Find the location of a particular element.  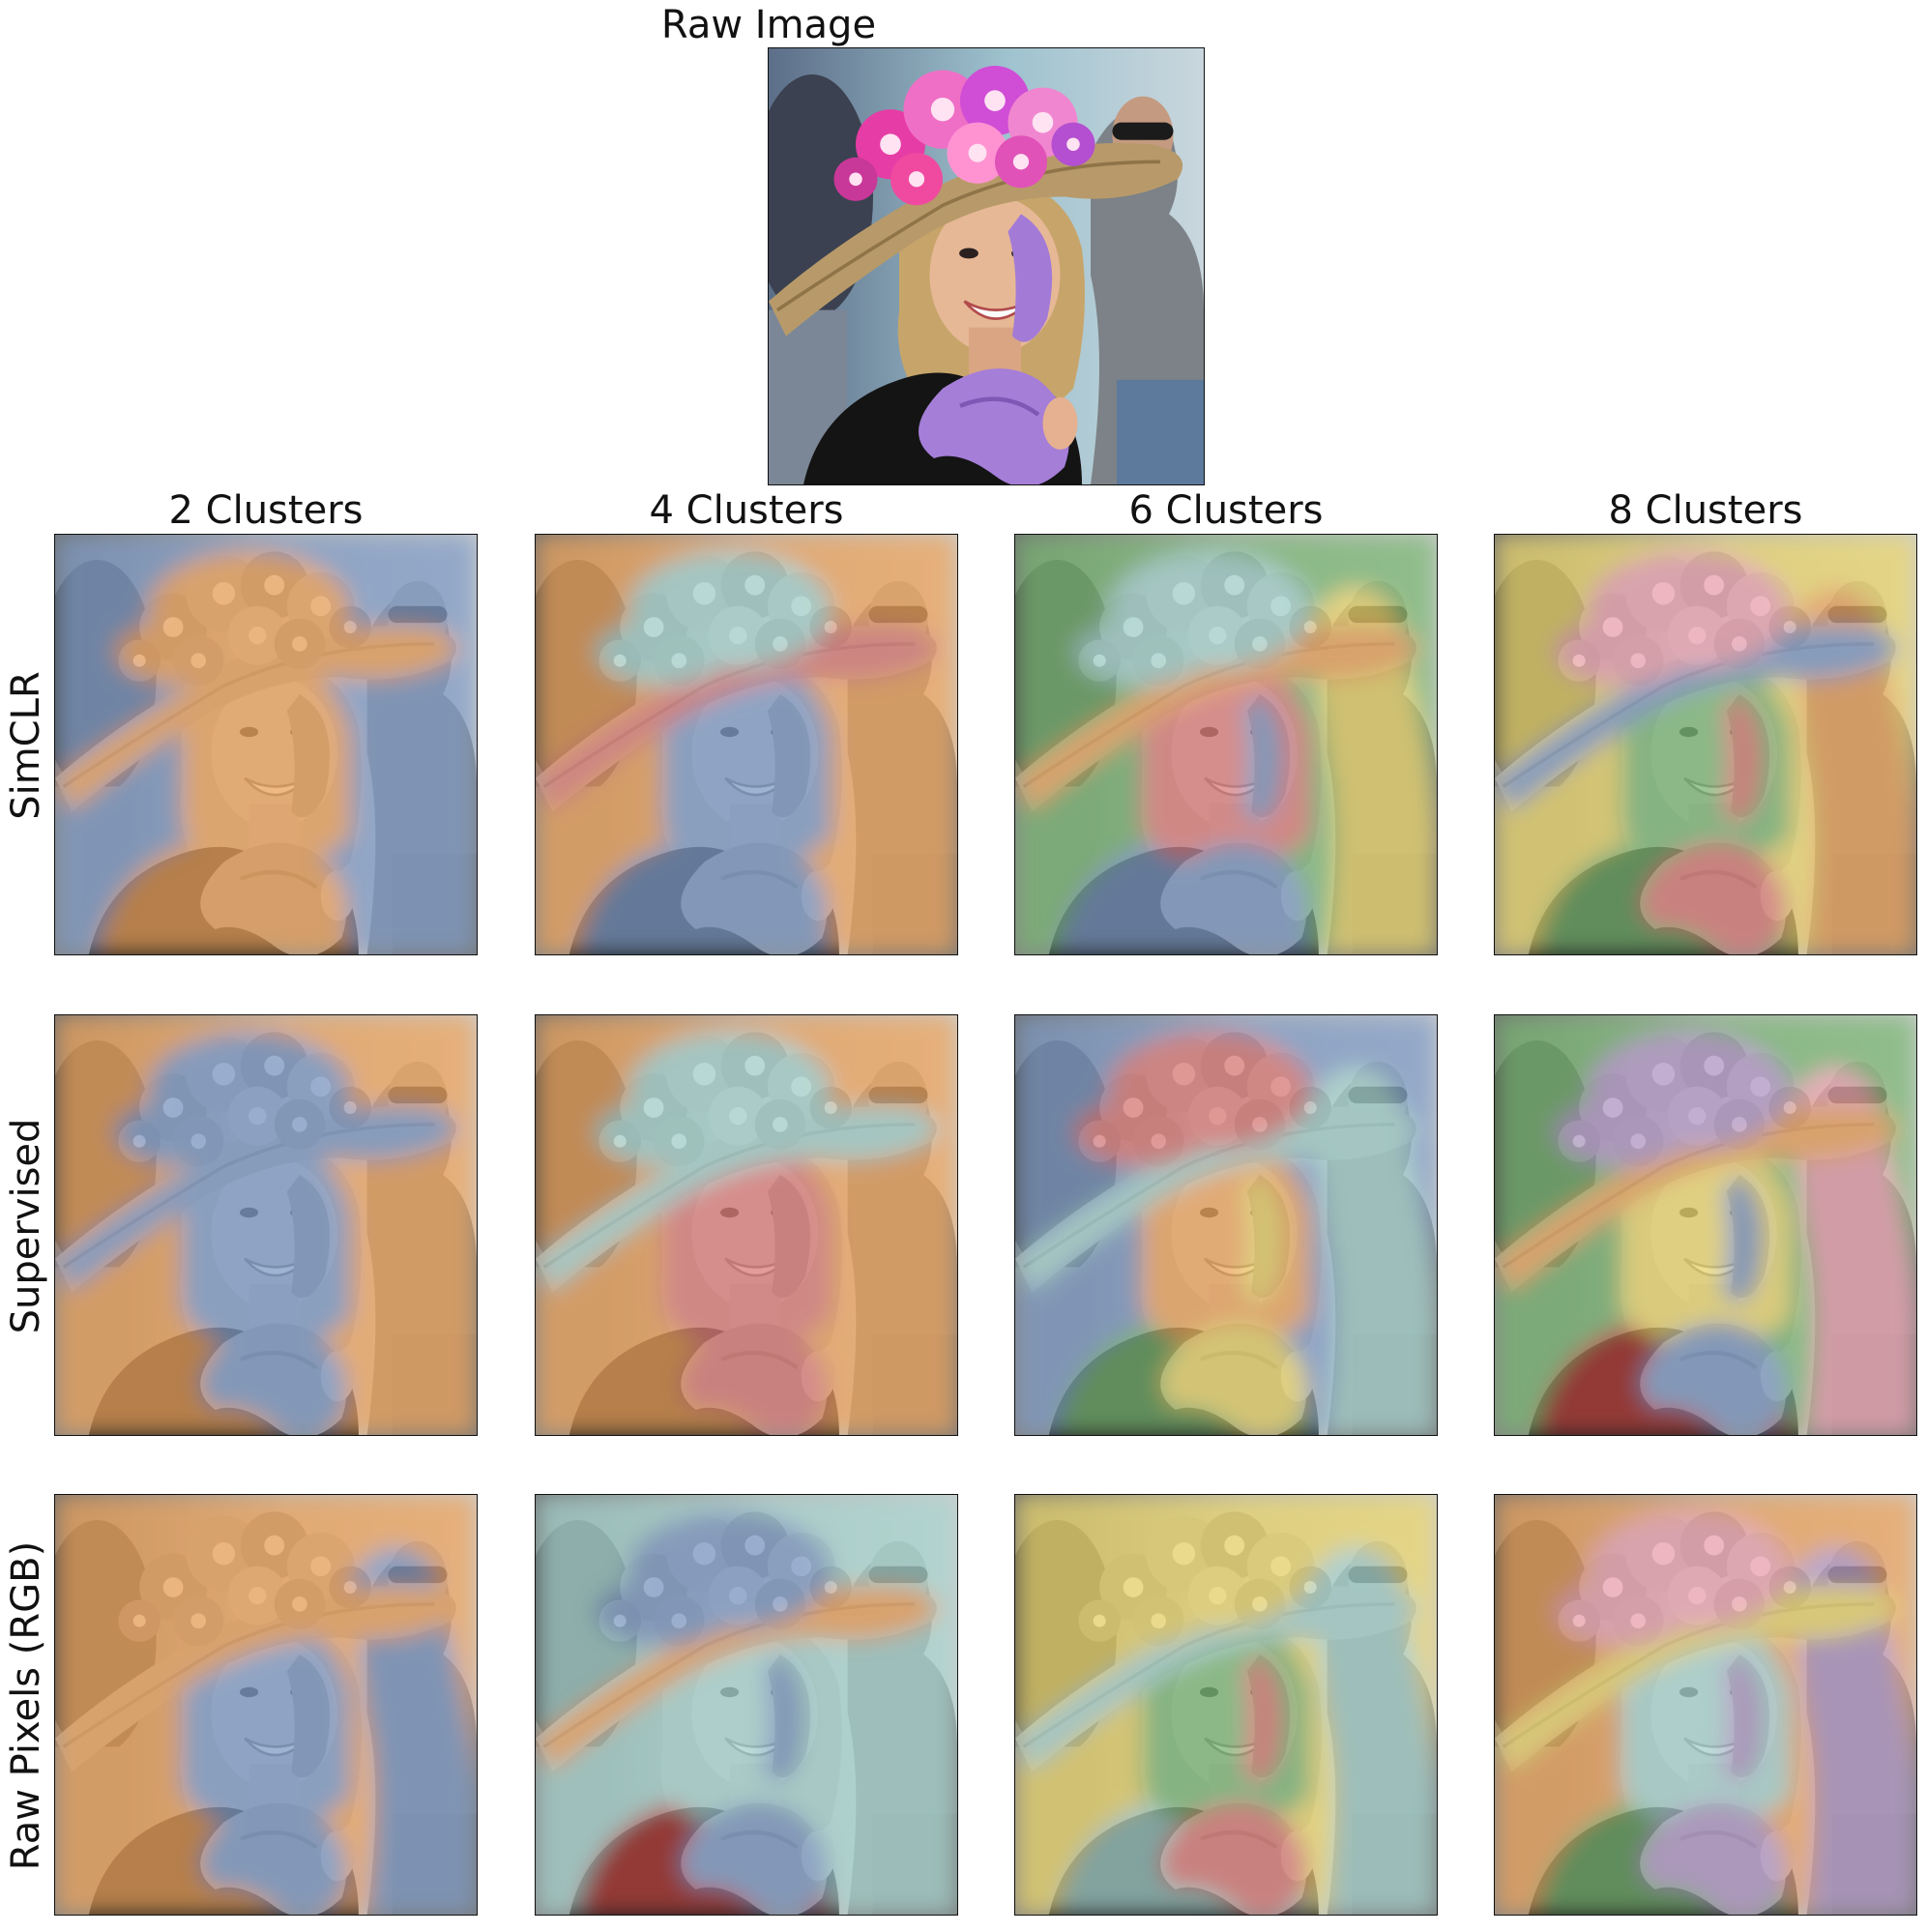

row-label-simclr: SimCLR is located at coordinates (26, 745).